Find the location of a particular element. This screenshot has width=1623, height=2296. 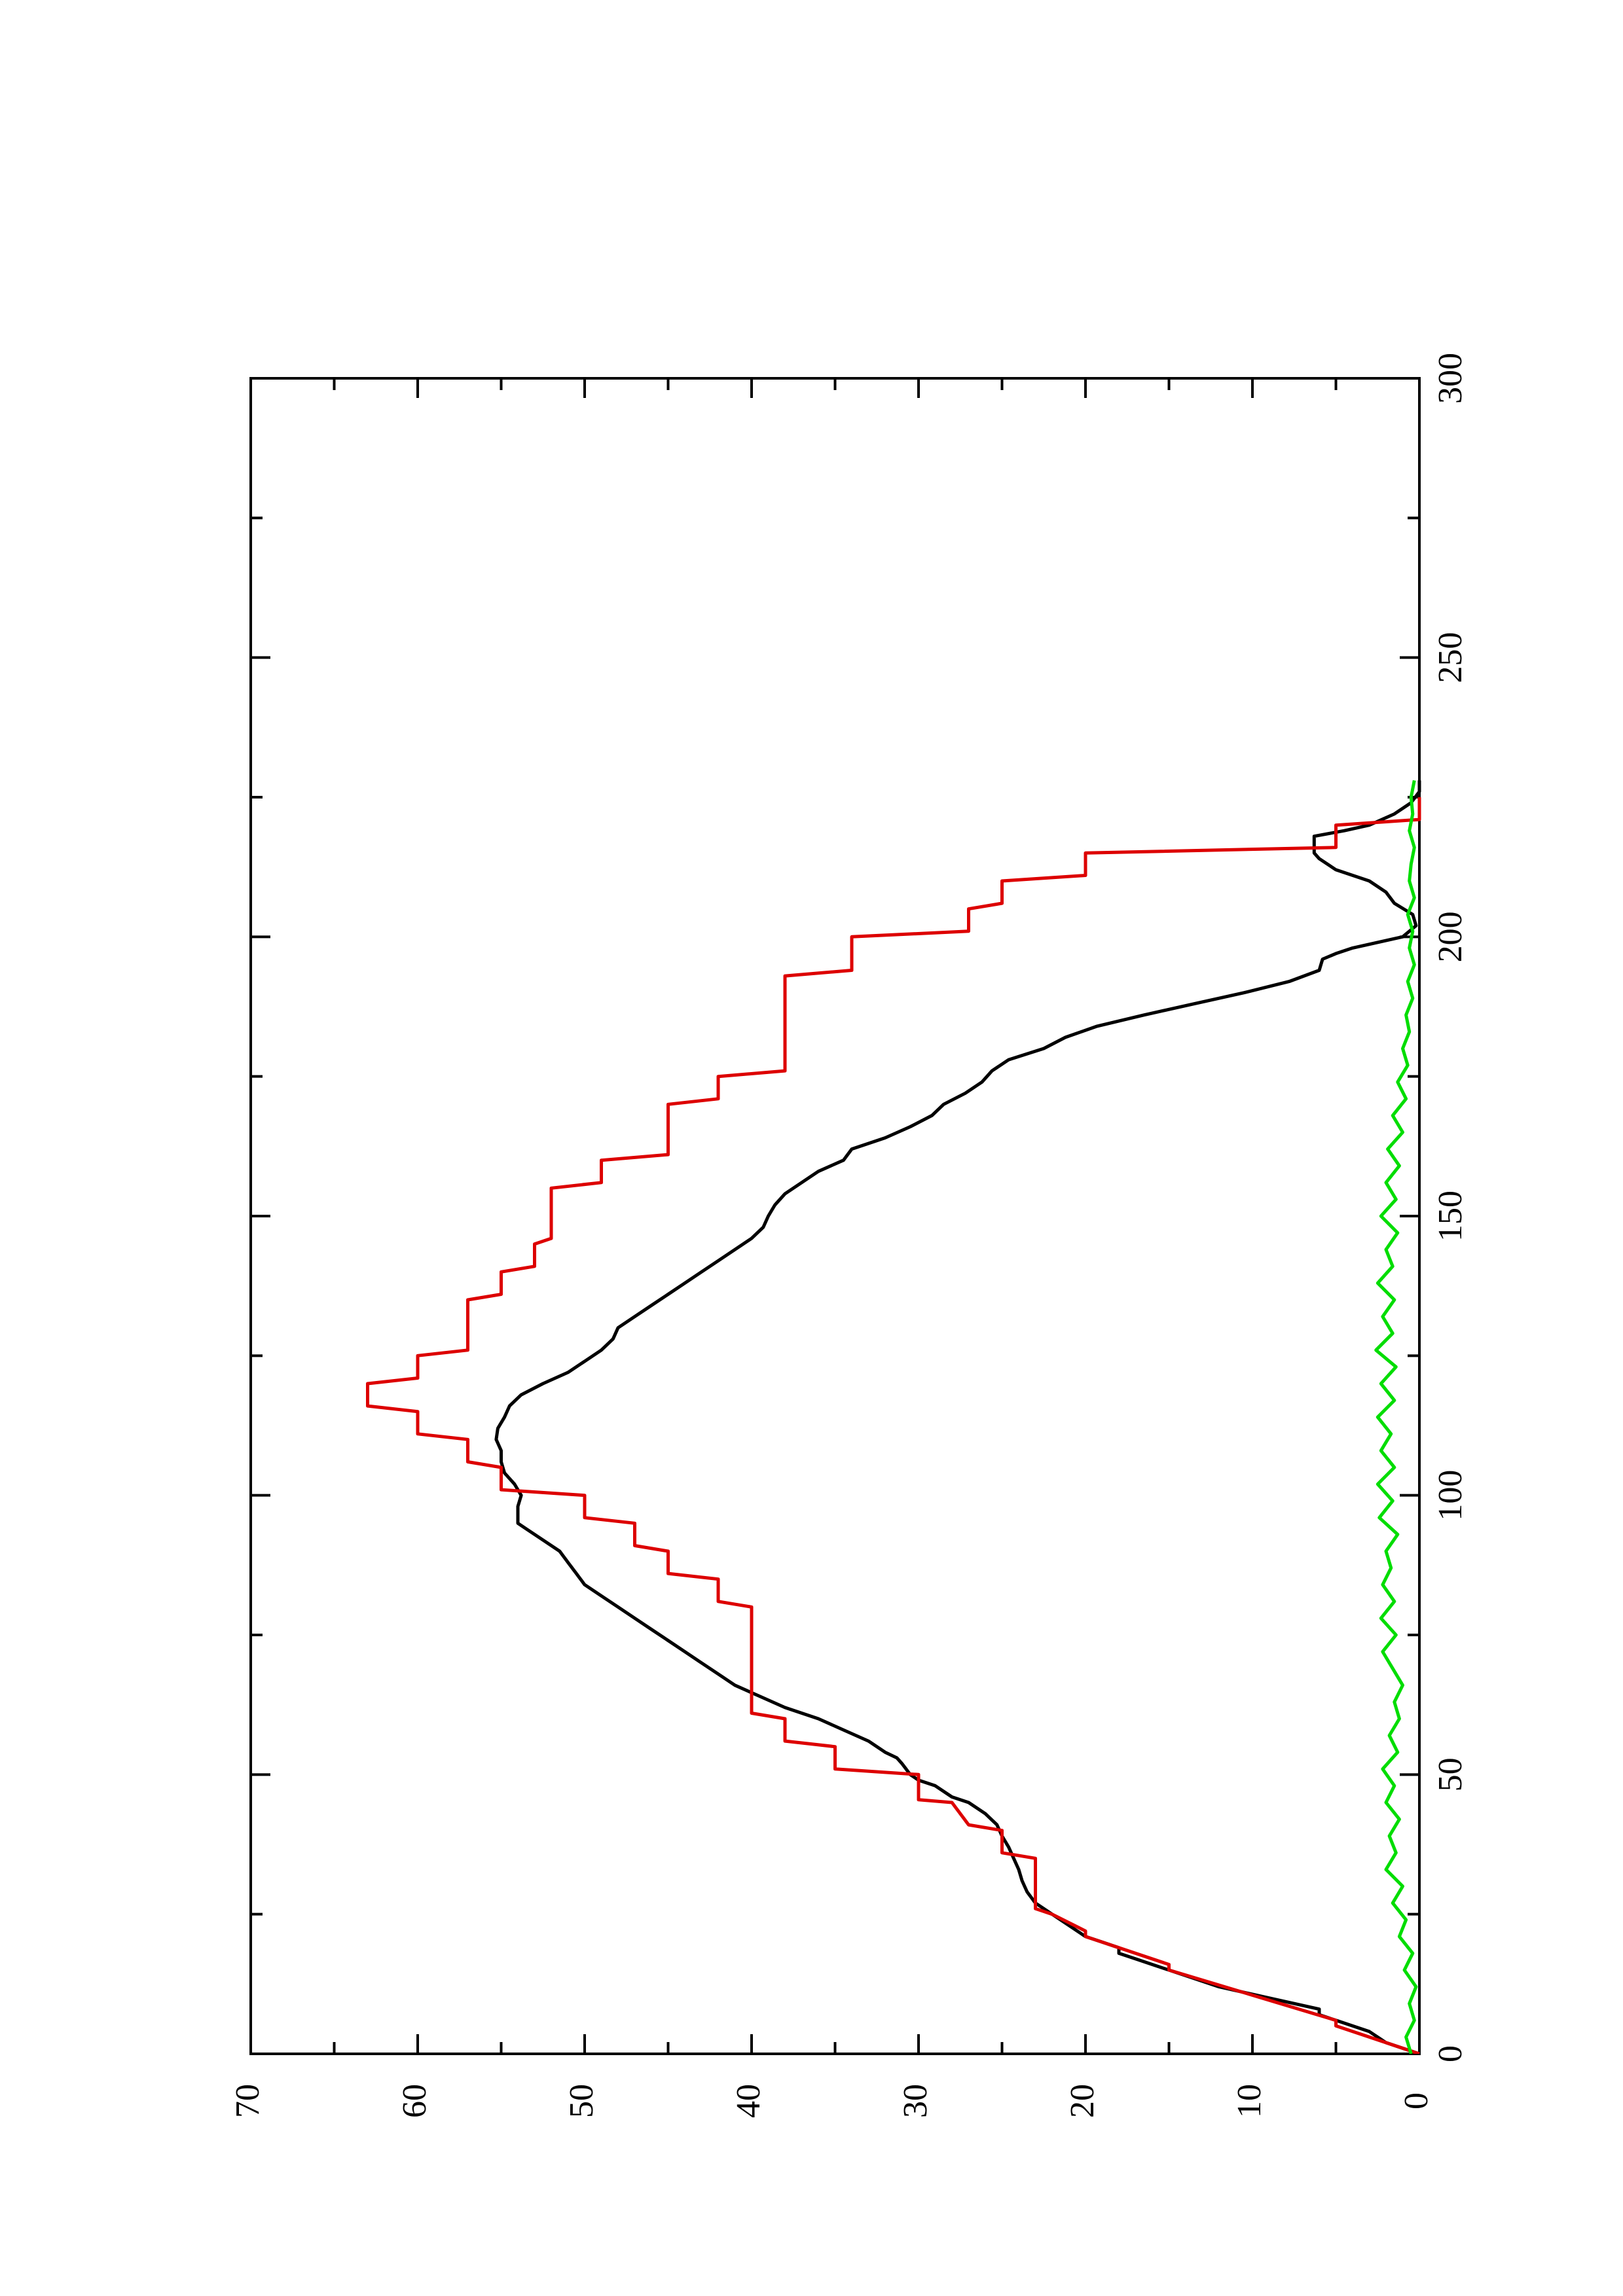

y-tick-label: 60 is located at coordinates (414, 2101).